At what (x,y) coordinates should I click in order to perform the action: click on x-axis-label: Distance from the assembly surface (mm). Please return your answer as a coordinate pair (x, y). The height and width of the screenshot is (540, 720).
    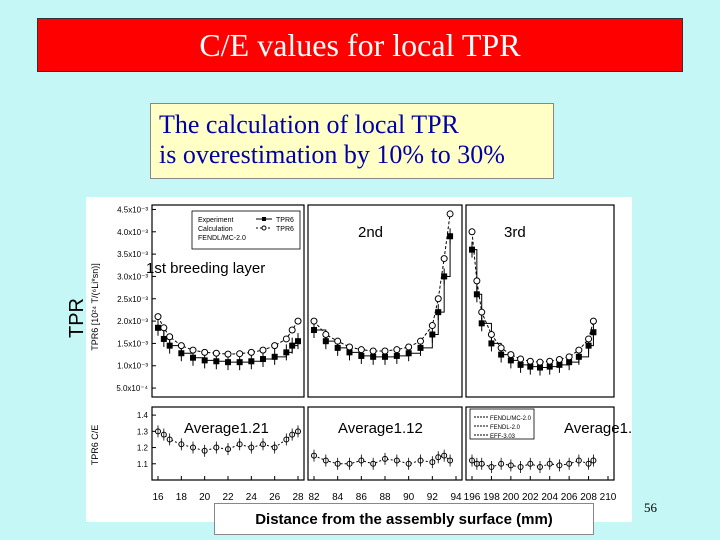
    Looking at the image, I should click on (404, 519).